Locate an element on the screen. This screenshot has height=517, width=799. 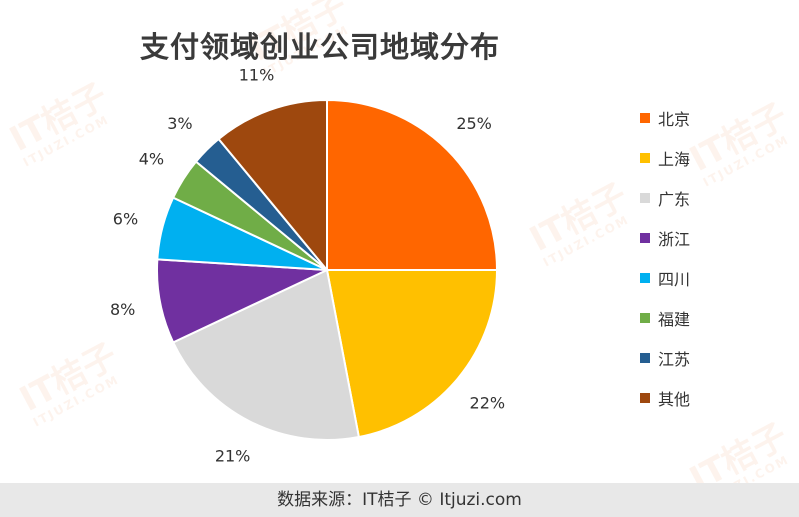
slice-label-北京: 25% is located at coordinates (474, 123).